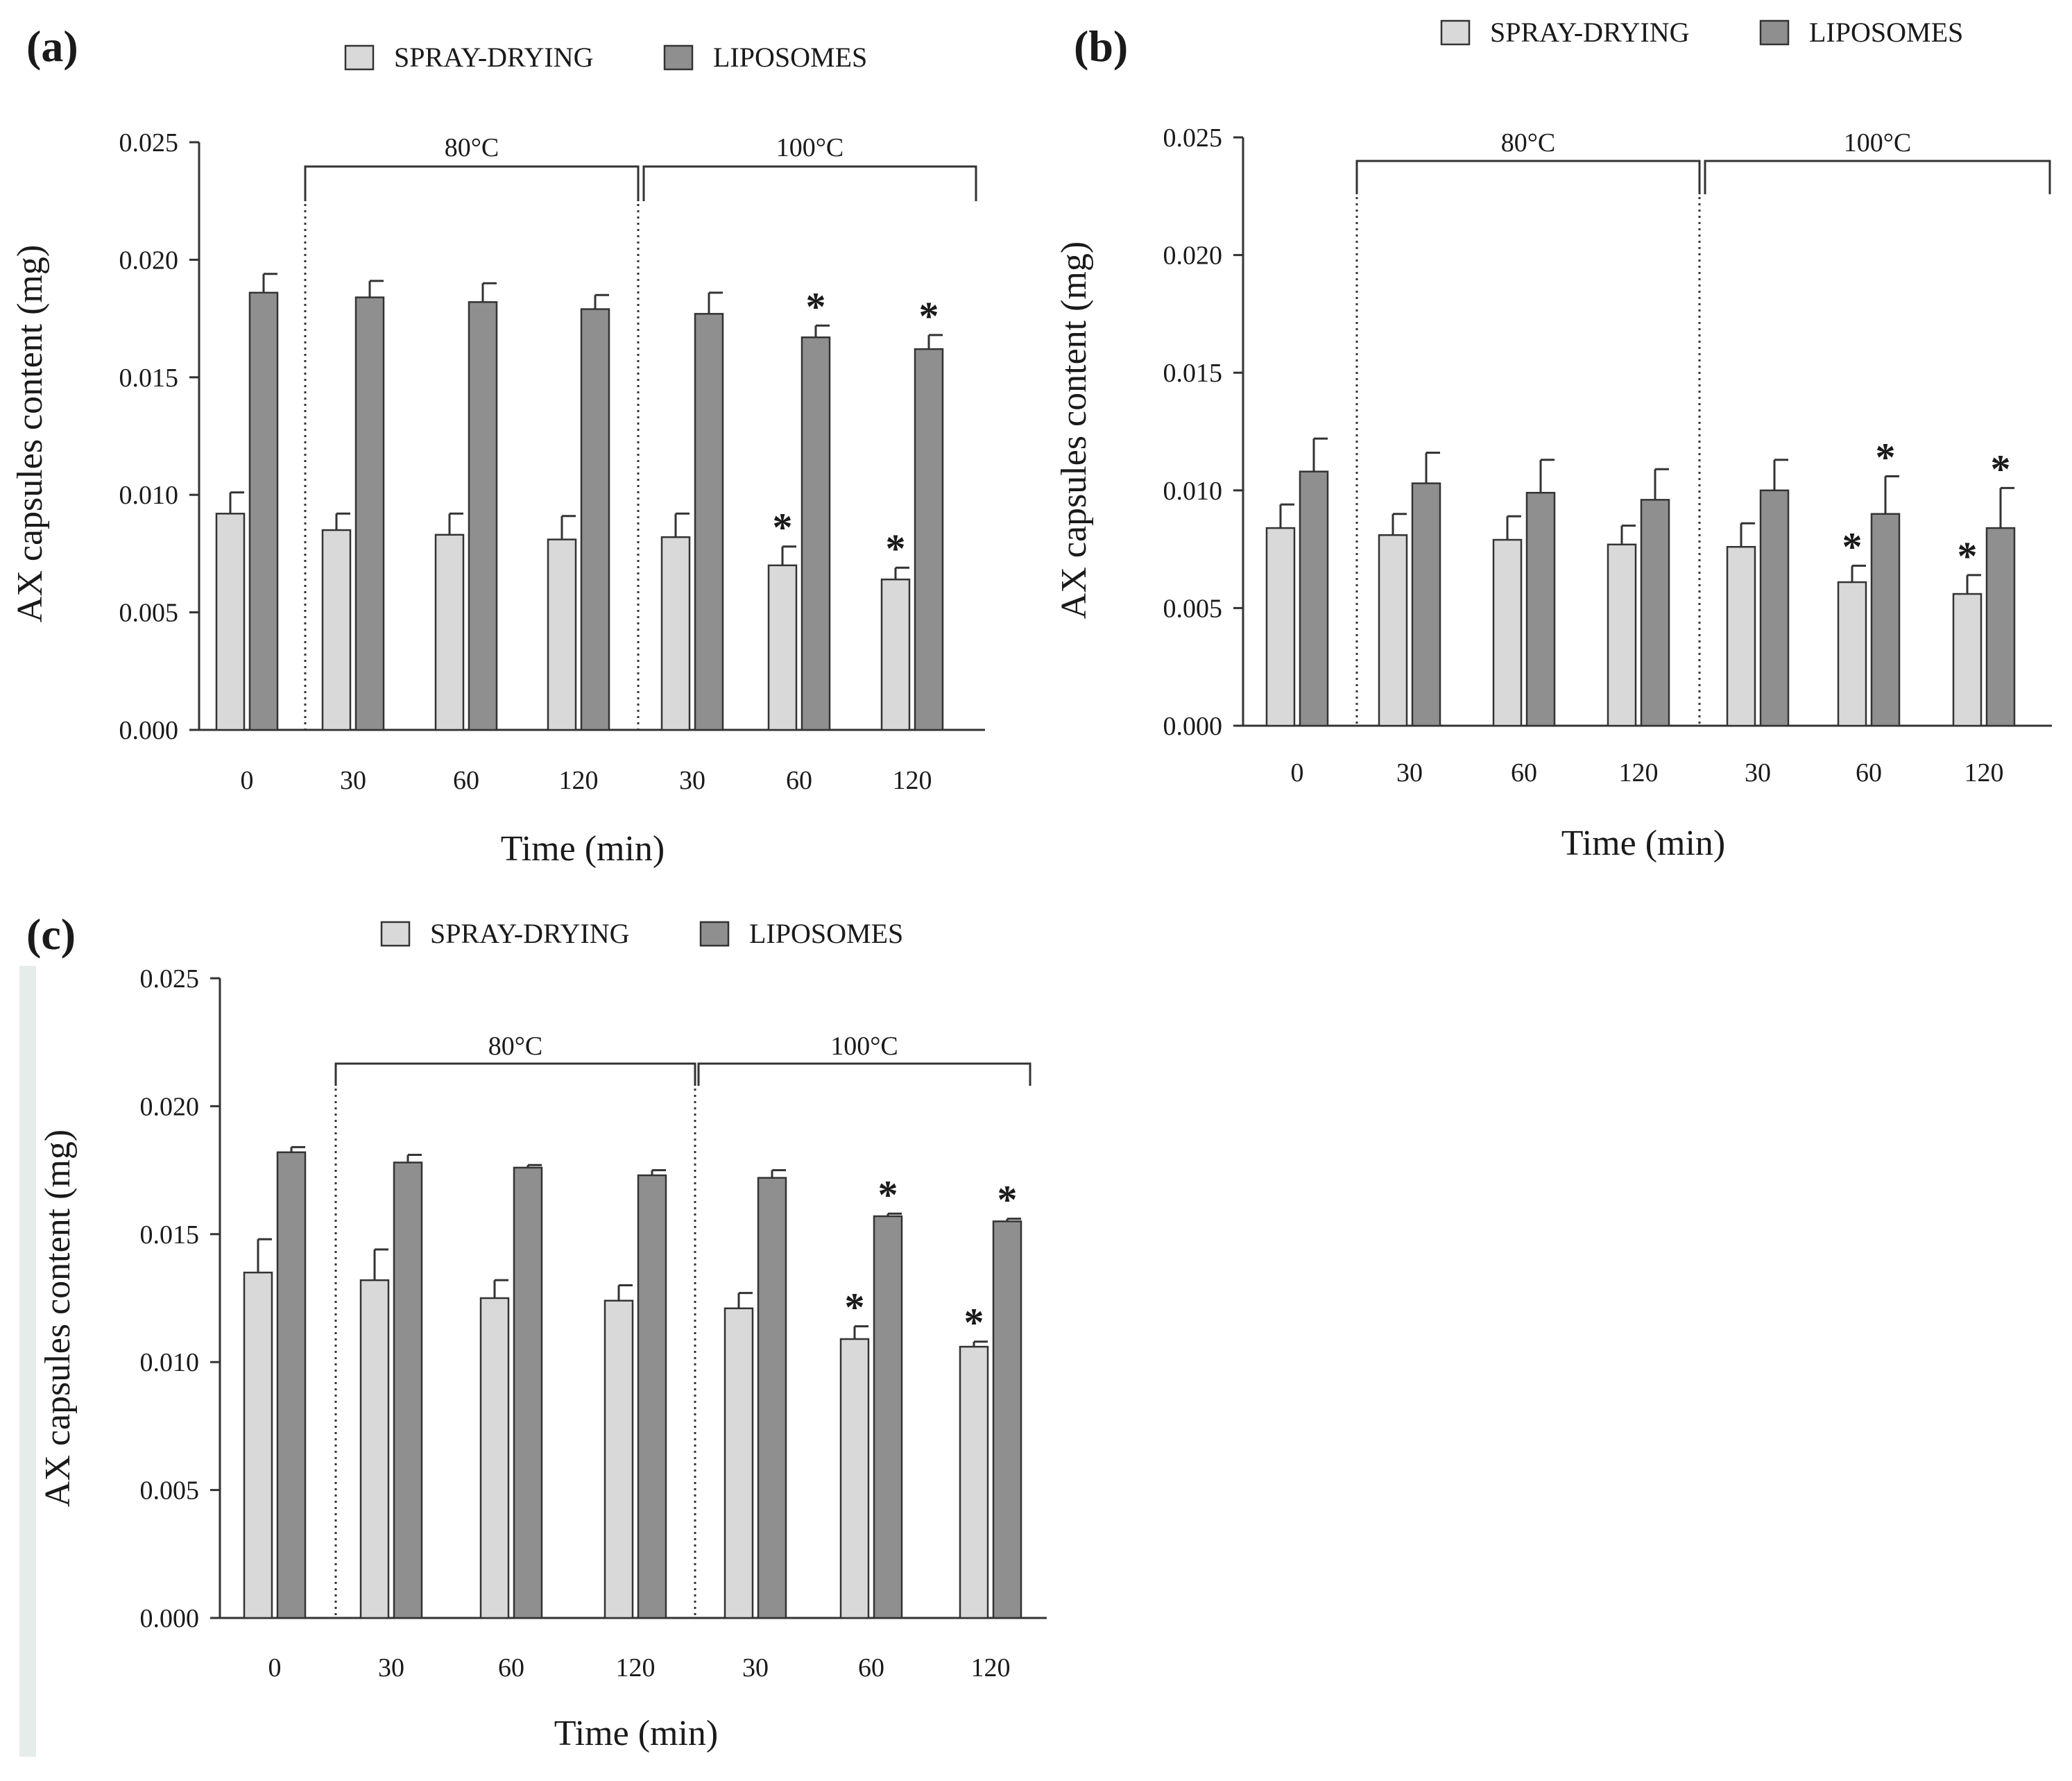 This screenshot has height=1781, width=2072. Describe the element at coordinates (1101, 46) in the screenshot. I see `panel-label: (b)` at that location.